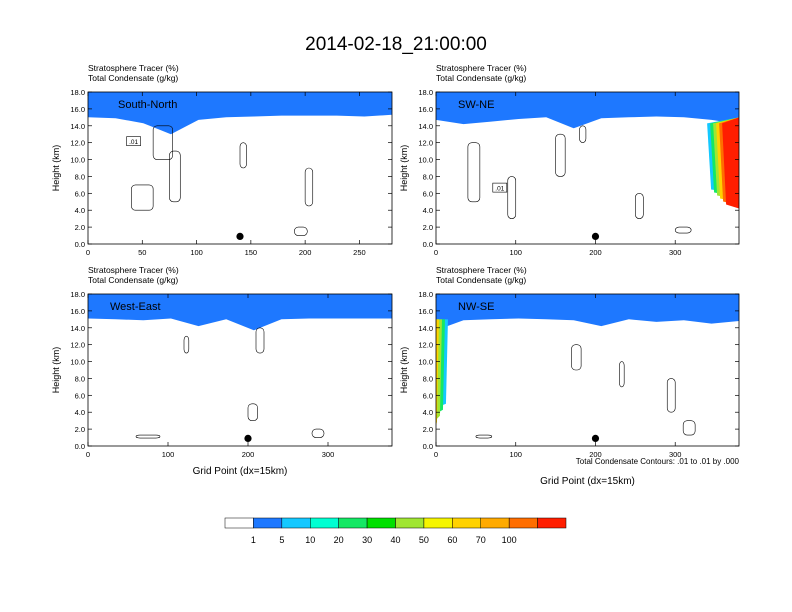  I want to click on colorbar: 1 5 10 20 30 40 50 60 70 100, so click(395, 531).